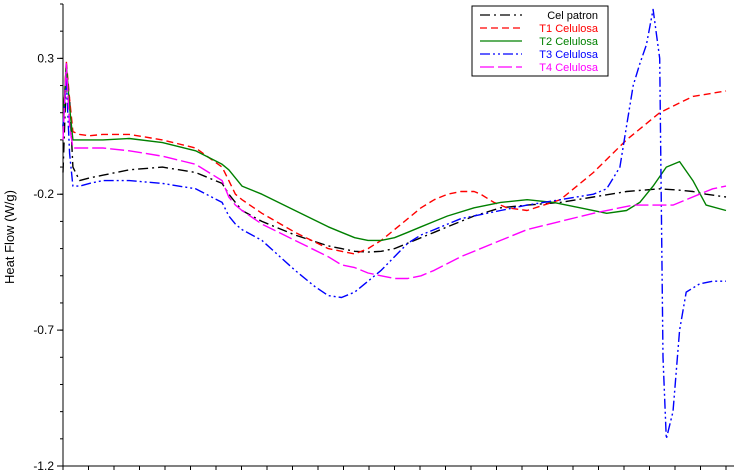  I want to click on legend-label: T1 Celulosa, so click(569, 29).